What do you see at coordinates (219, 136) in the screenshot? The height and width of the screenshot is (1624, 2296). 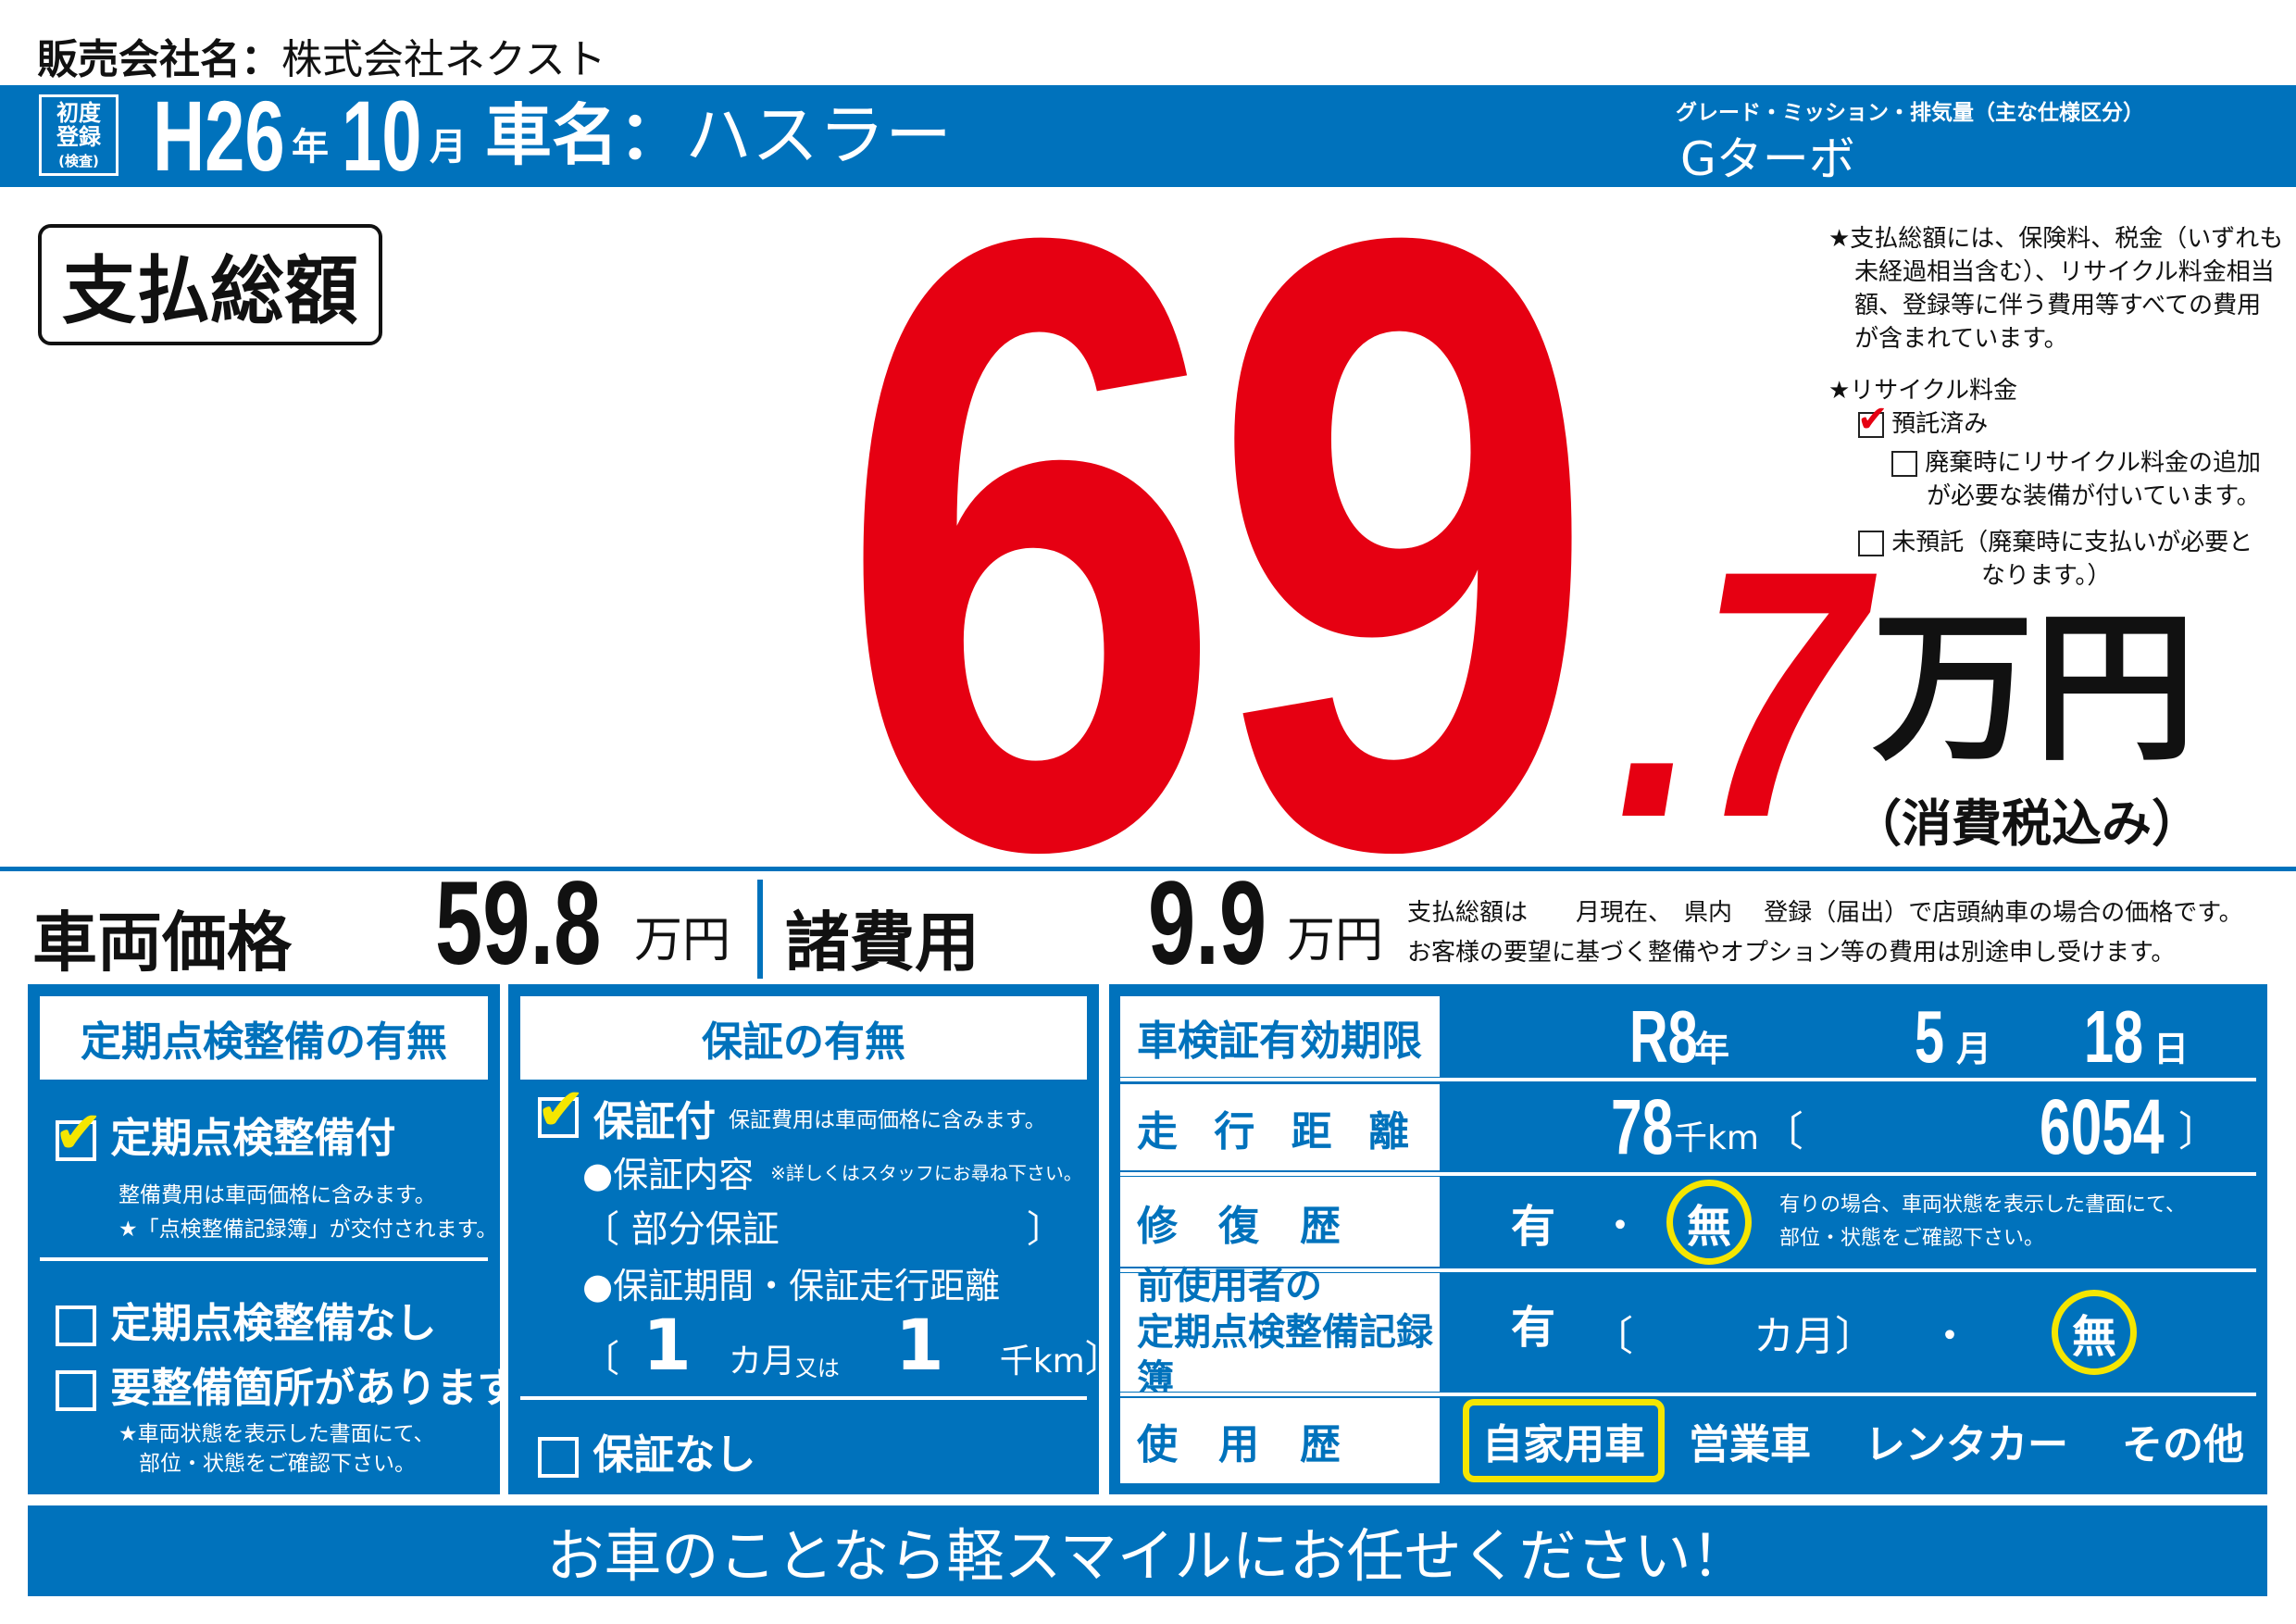 I see `registration-year: H26` at bounding box center [219, 136].